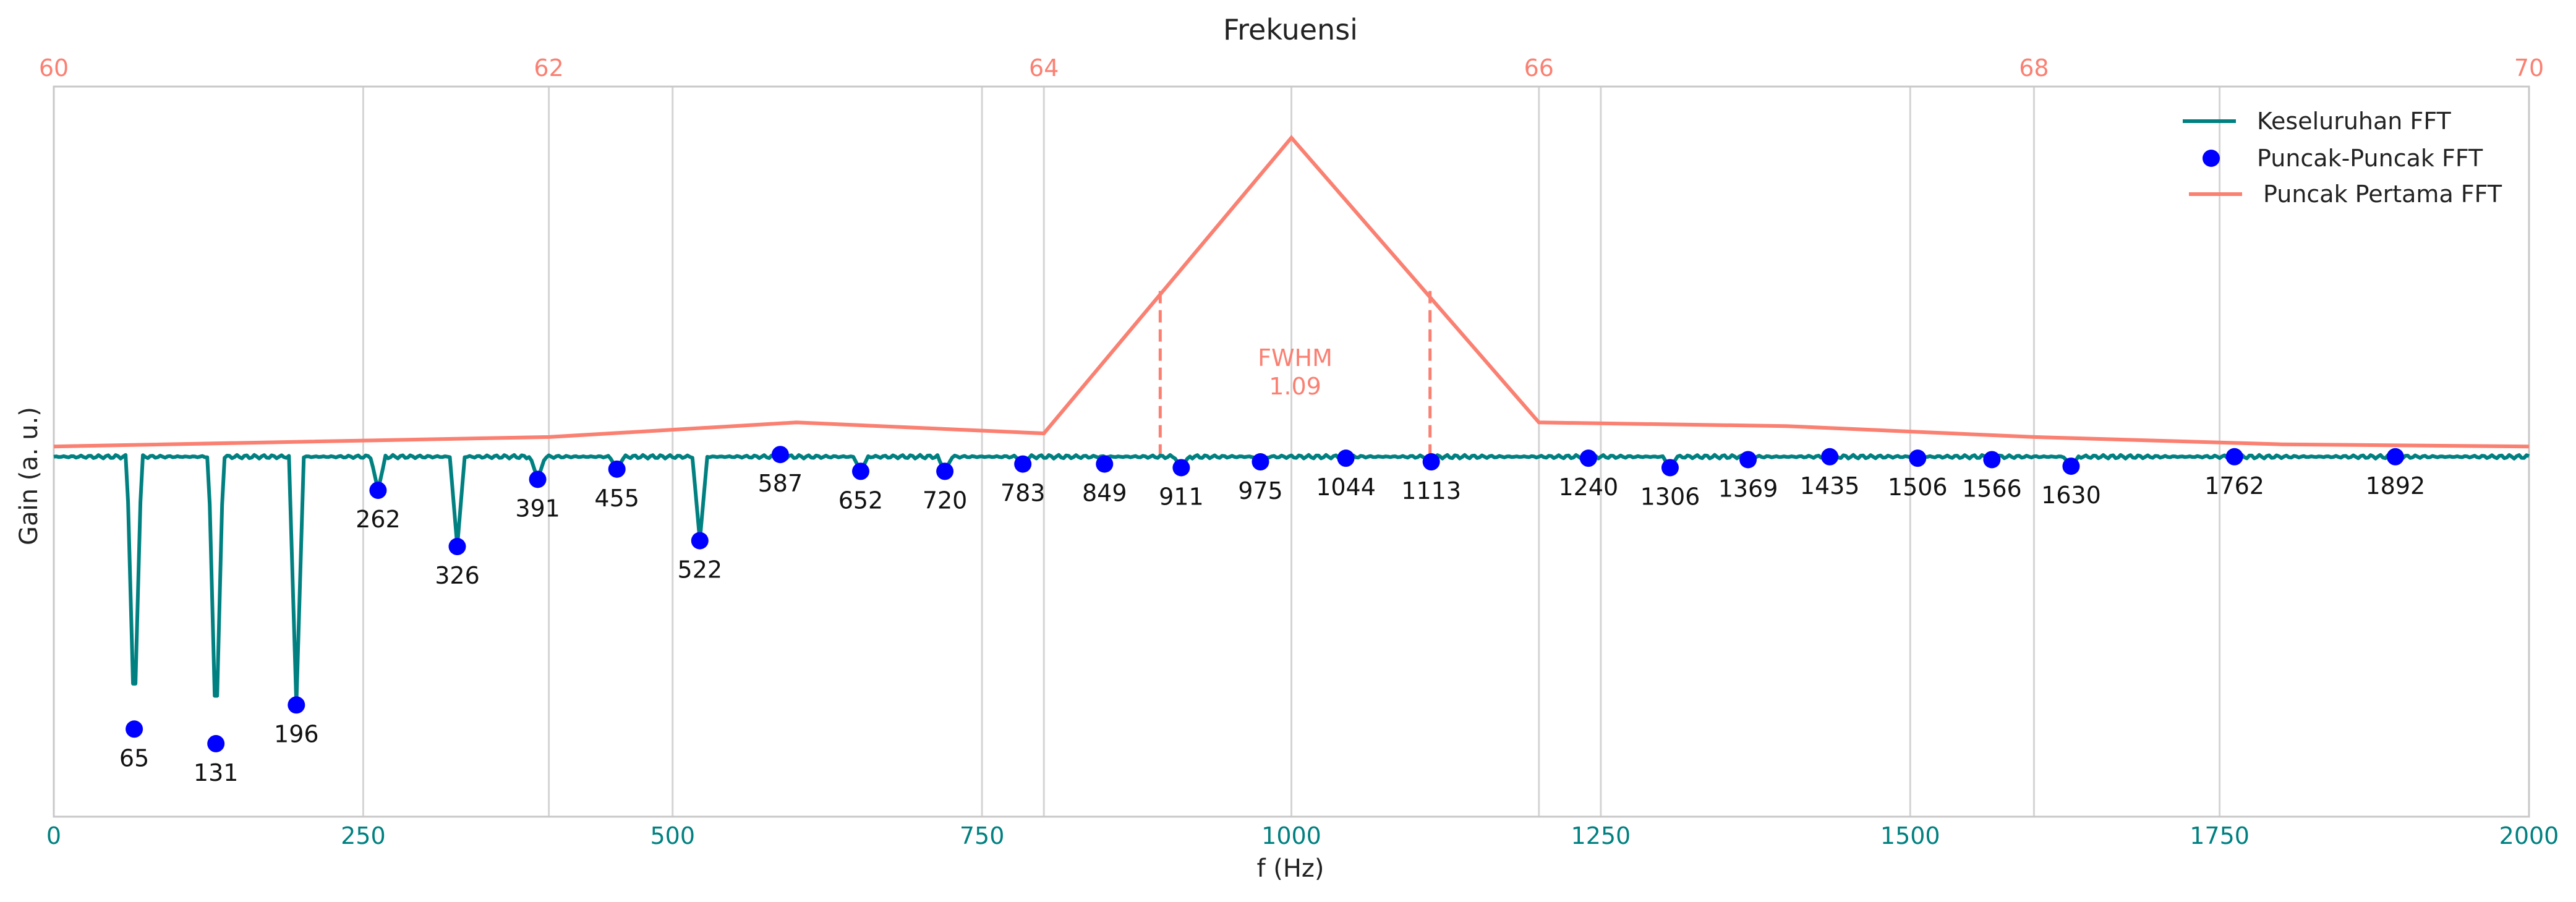 This screenshot has height=902, width=2576. I want to click on fwhm-annotation: FWHM 1.09, so click(1295, 374).